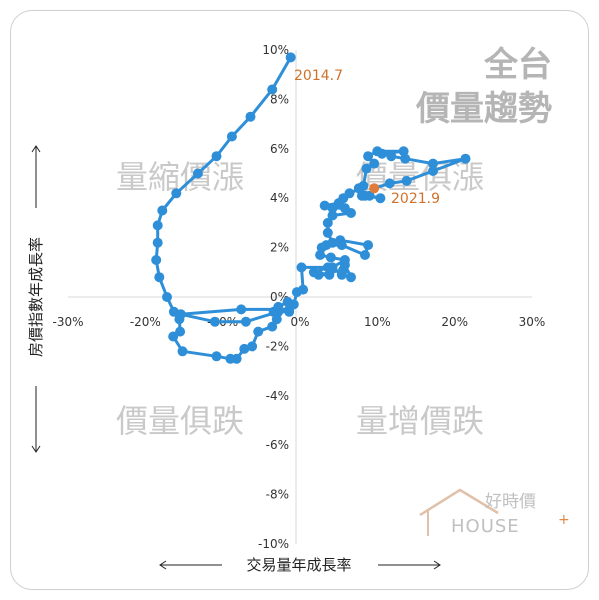 Image resolution: width=599 pixels, height=600 pixels. I want to click on y-tick-label: 8%, so click(279, 99).